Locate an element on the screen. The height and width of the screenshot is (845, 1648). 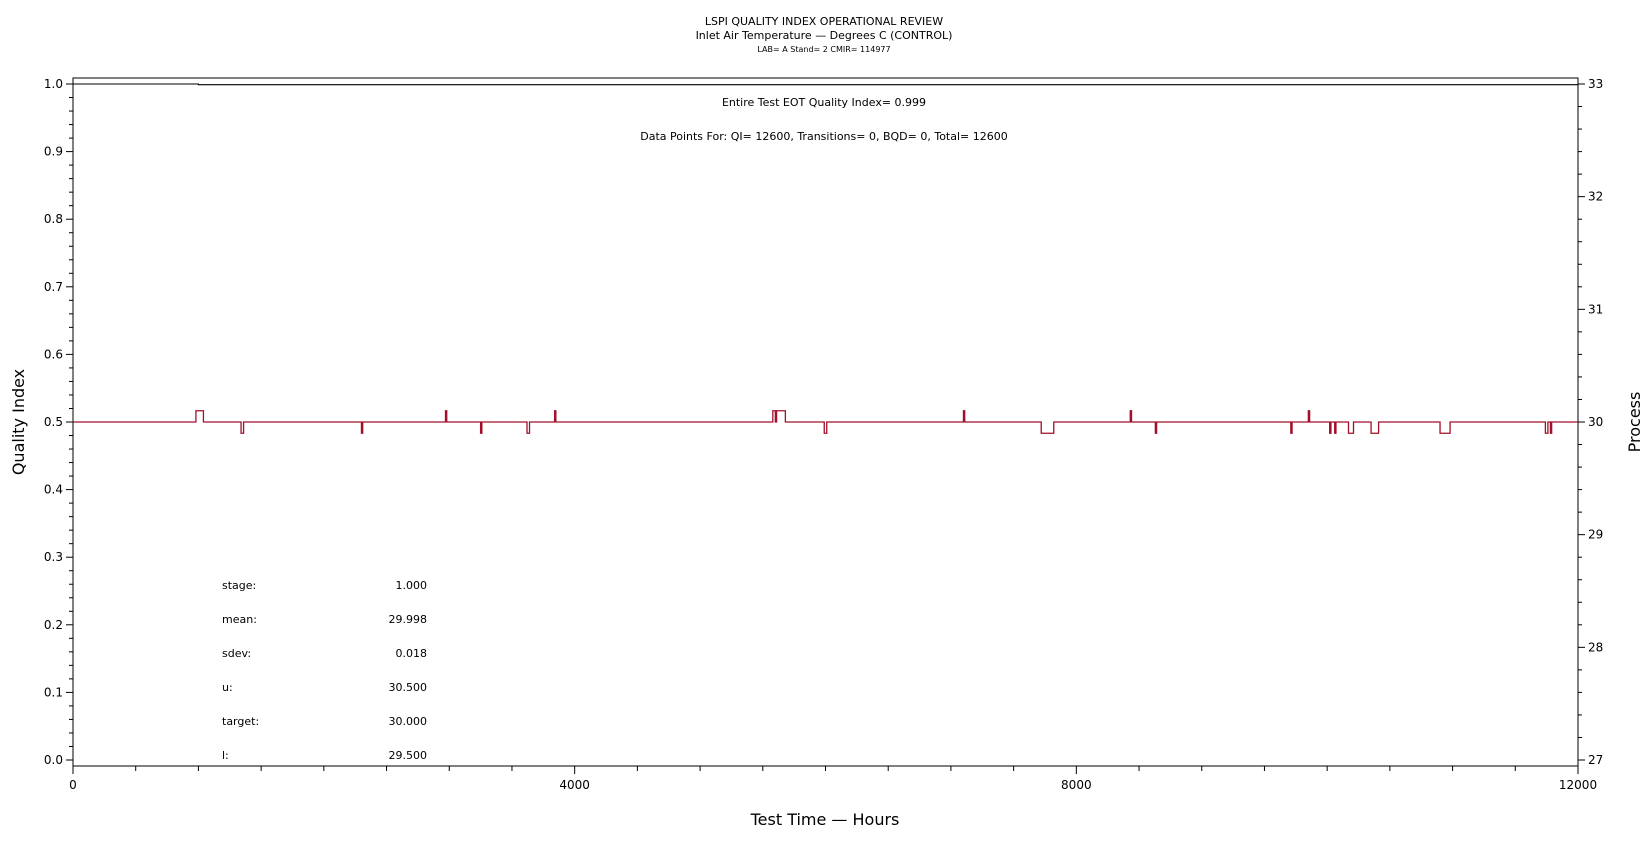
y-left-tick-label: 0.7 is located at coordinates (53, 287).